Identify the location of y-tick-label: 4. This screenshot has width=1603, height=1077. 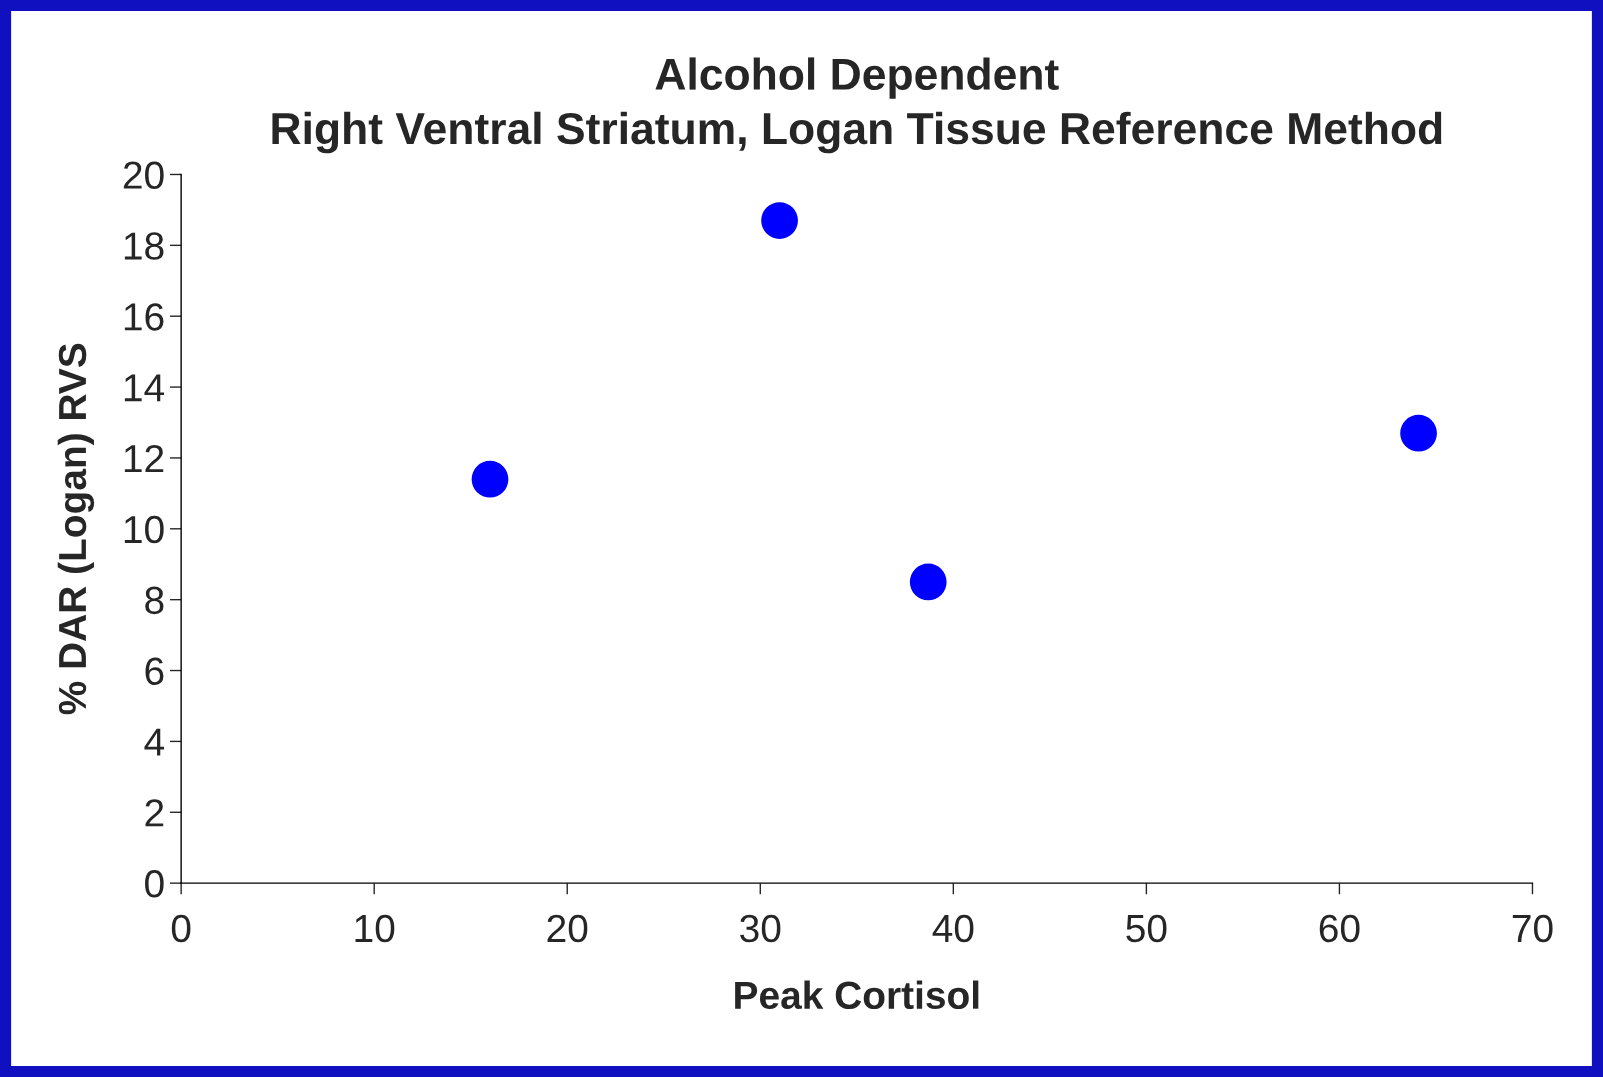
(154, 742).